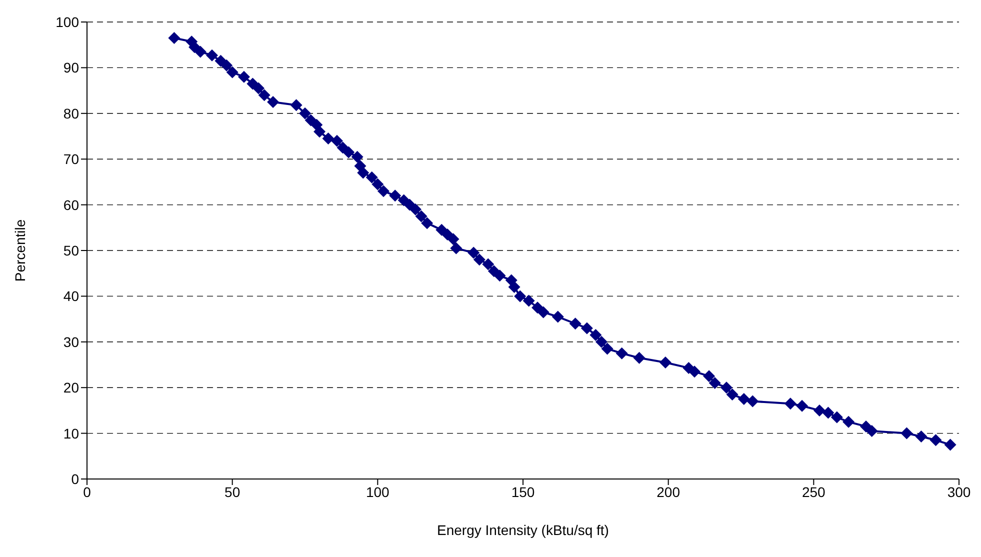  Describe the element at coordinates (71, 113) in the screenshot. I see `y-tick-label: 80` at that location.